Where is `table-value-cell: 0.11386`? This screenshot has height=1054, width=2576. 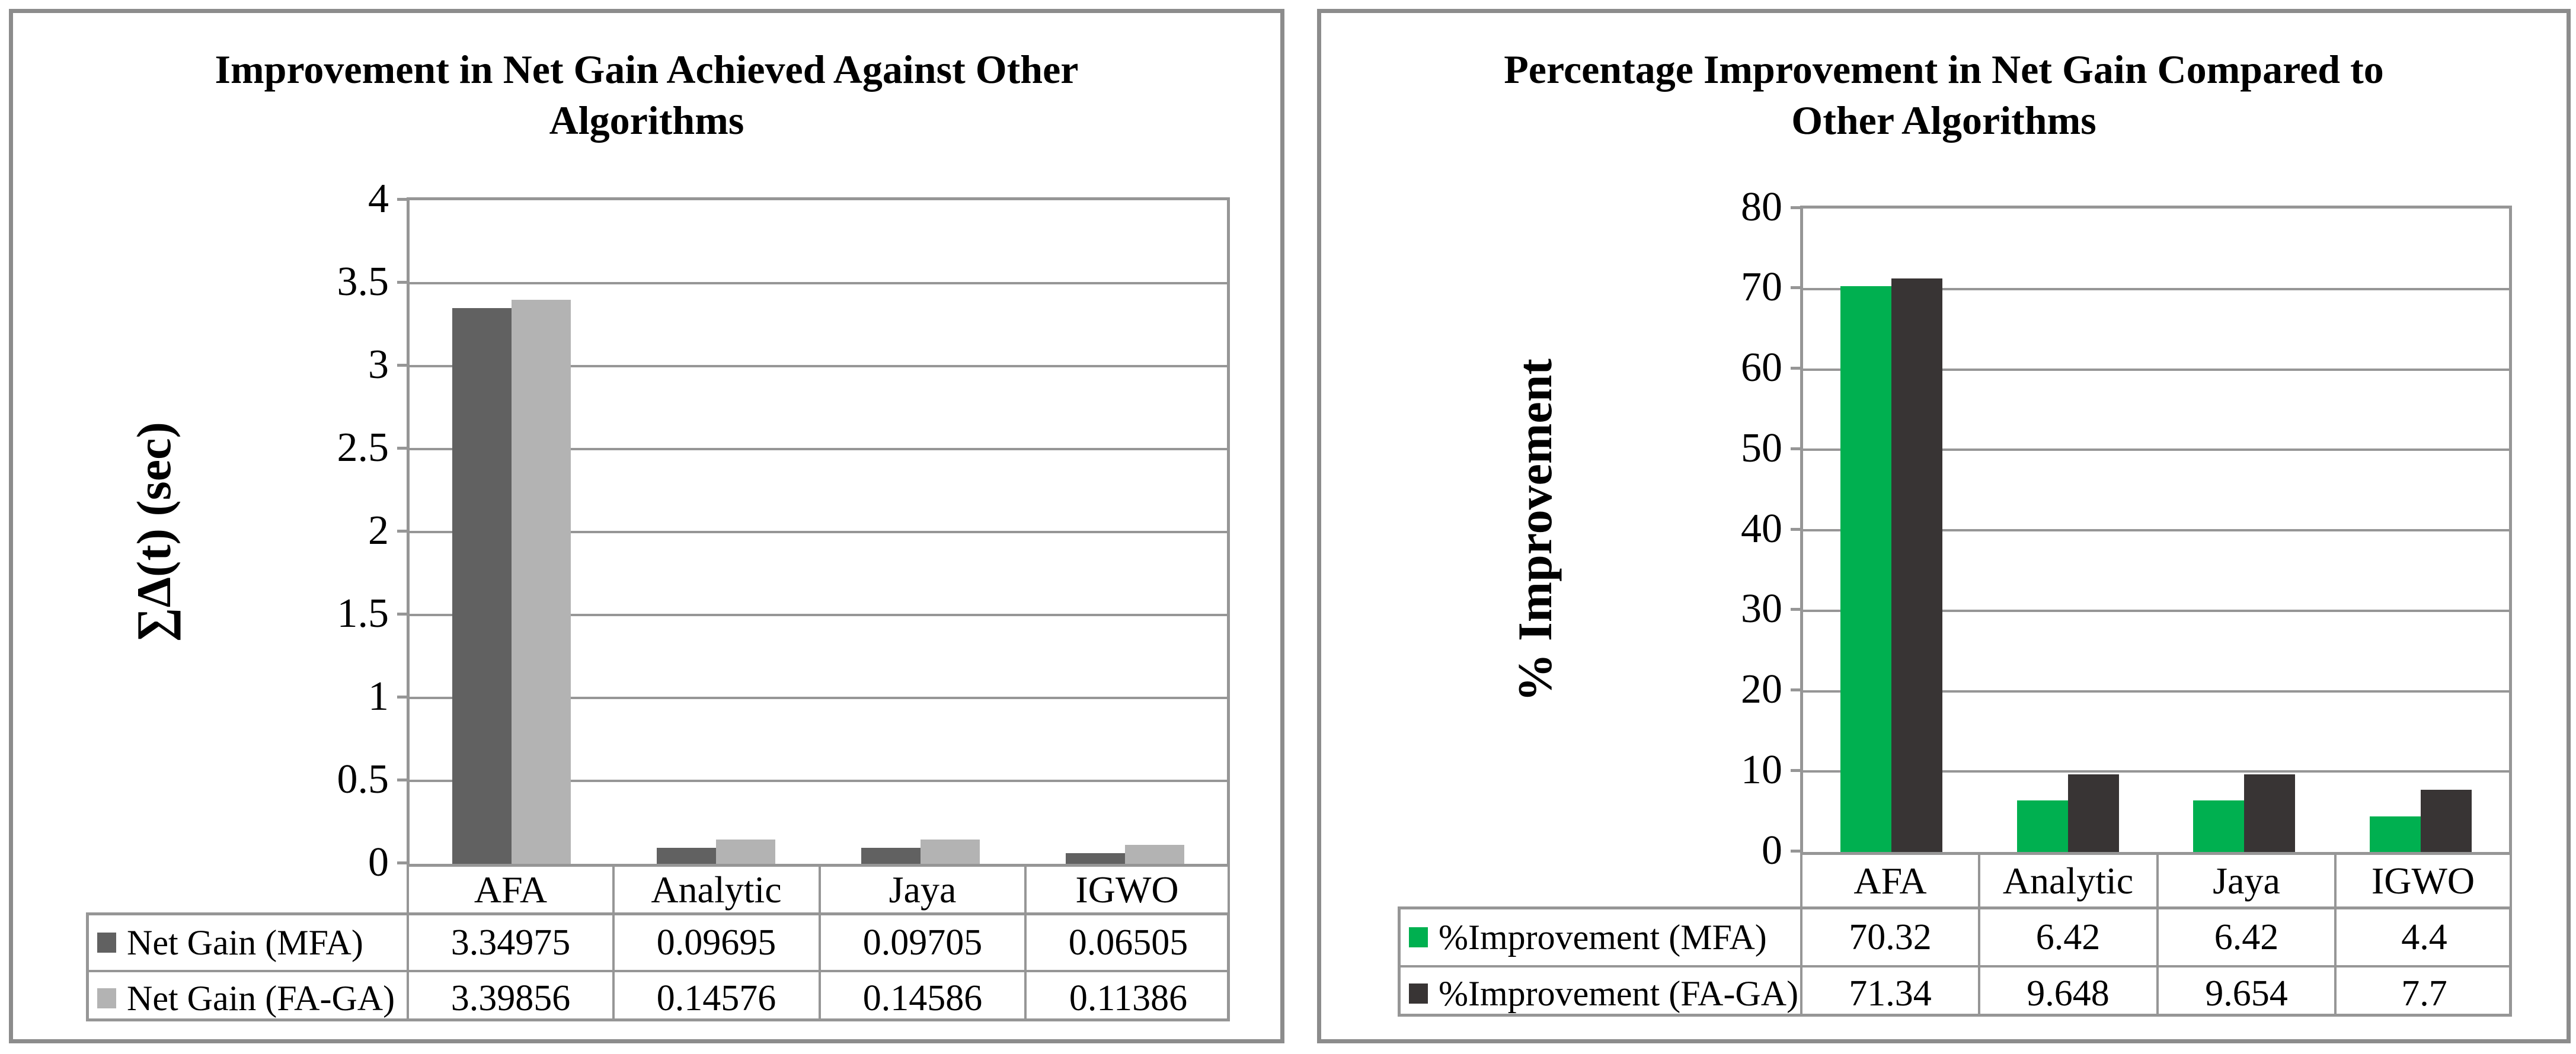 table-value-cell: 0.11386 is located at coordinates (1125, 995).